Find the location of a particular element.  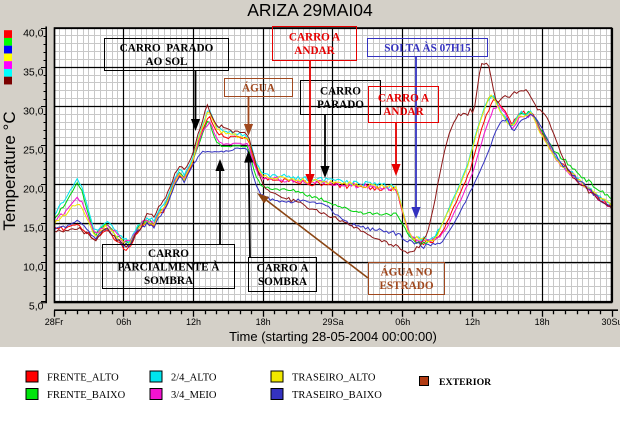

svg-text: ÁGUA is located at coordinates (258, 88).